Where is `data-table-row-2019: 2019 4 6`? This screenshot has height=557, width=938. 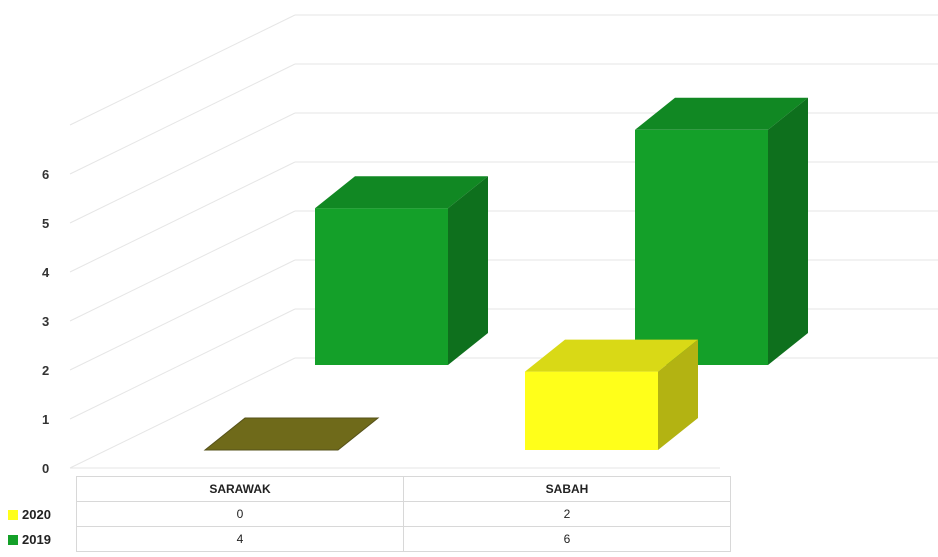
data-table-row-2019: 2019 4 6 is located at coordinates (365, 539).